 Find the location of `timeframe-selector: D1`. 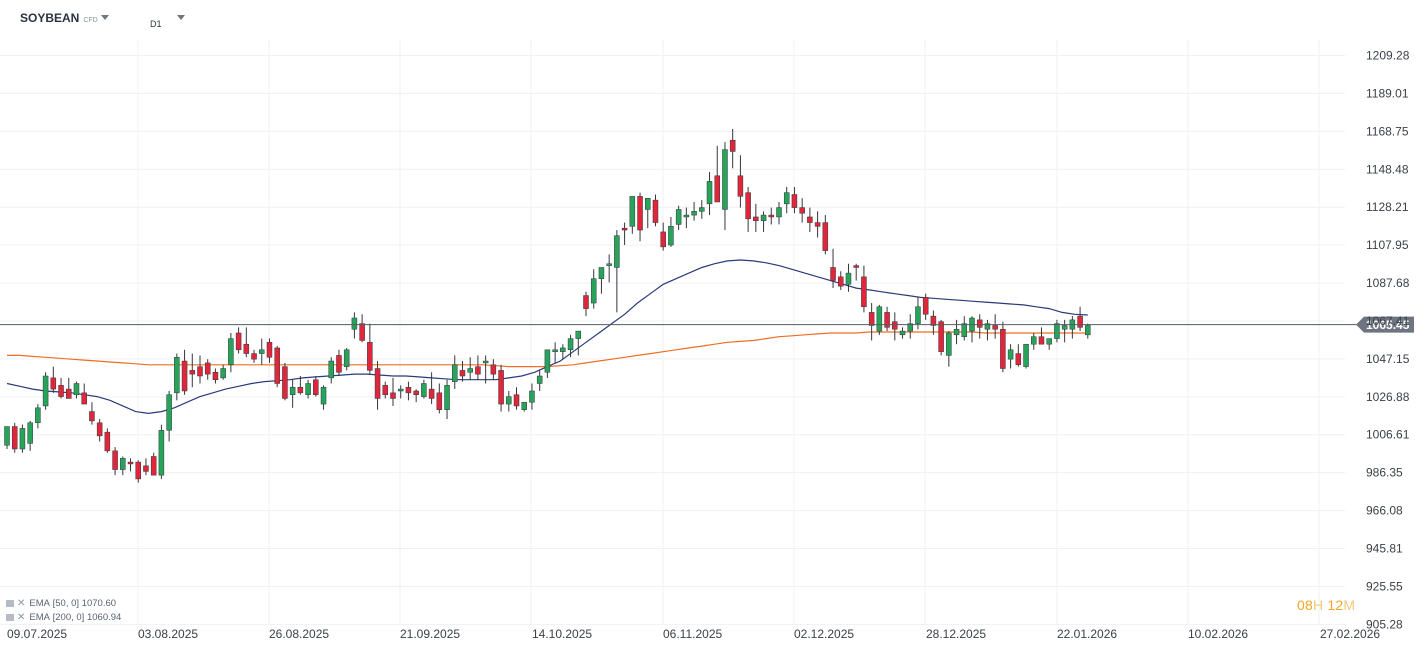

timeframe-selector: D1 is located at coordinates (156, 23).